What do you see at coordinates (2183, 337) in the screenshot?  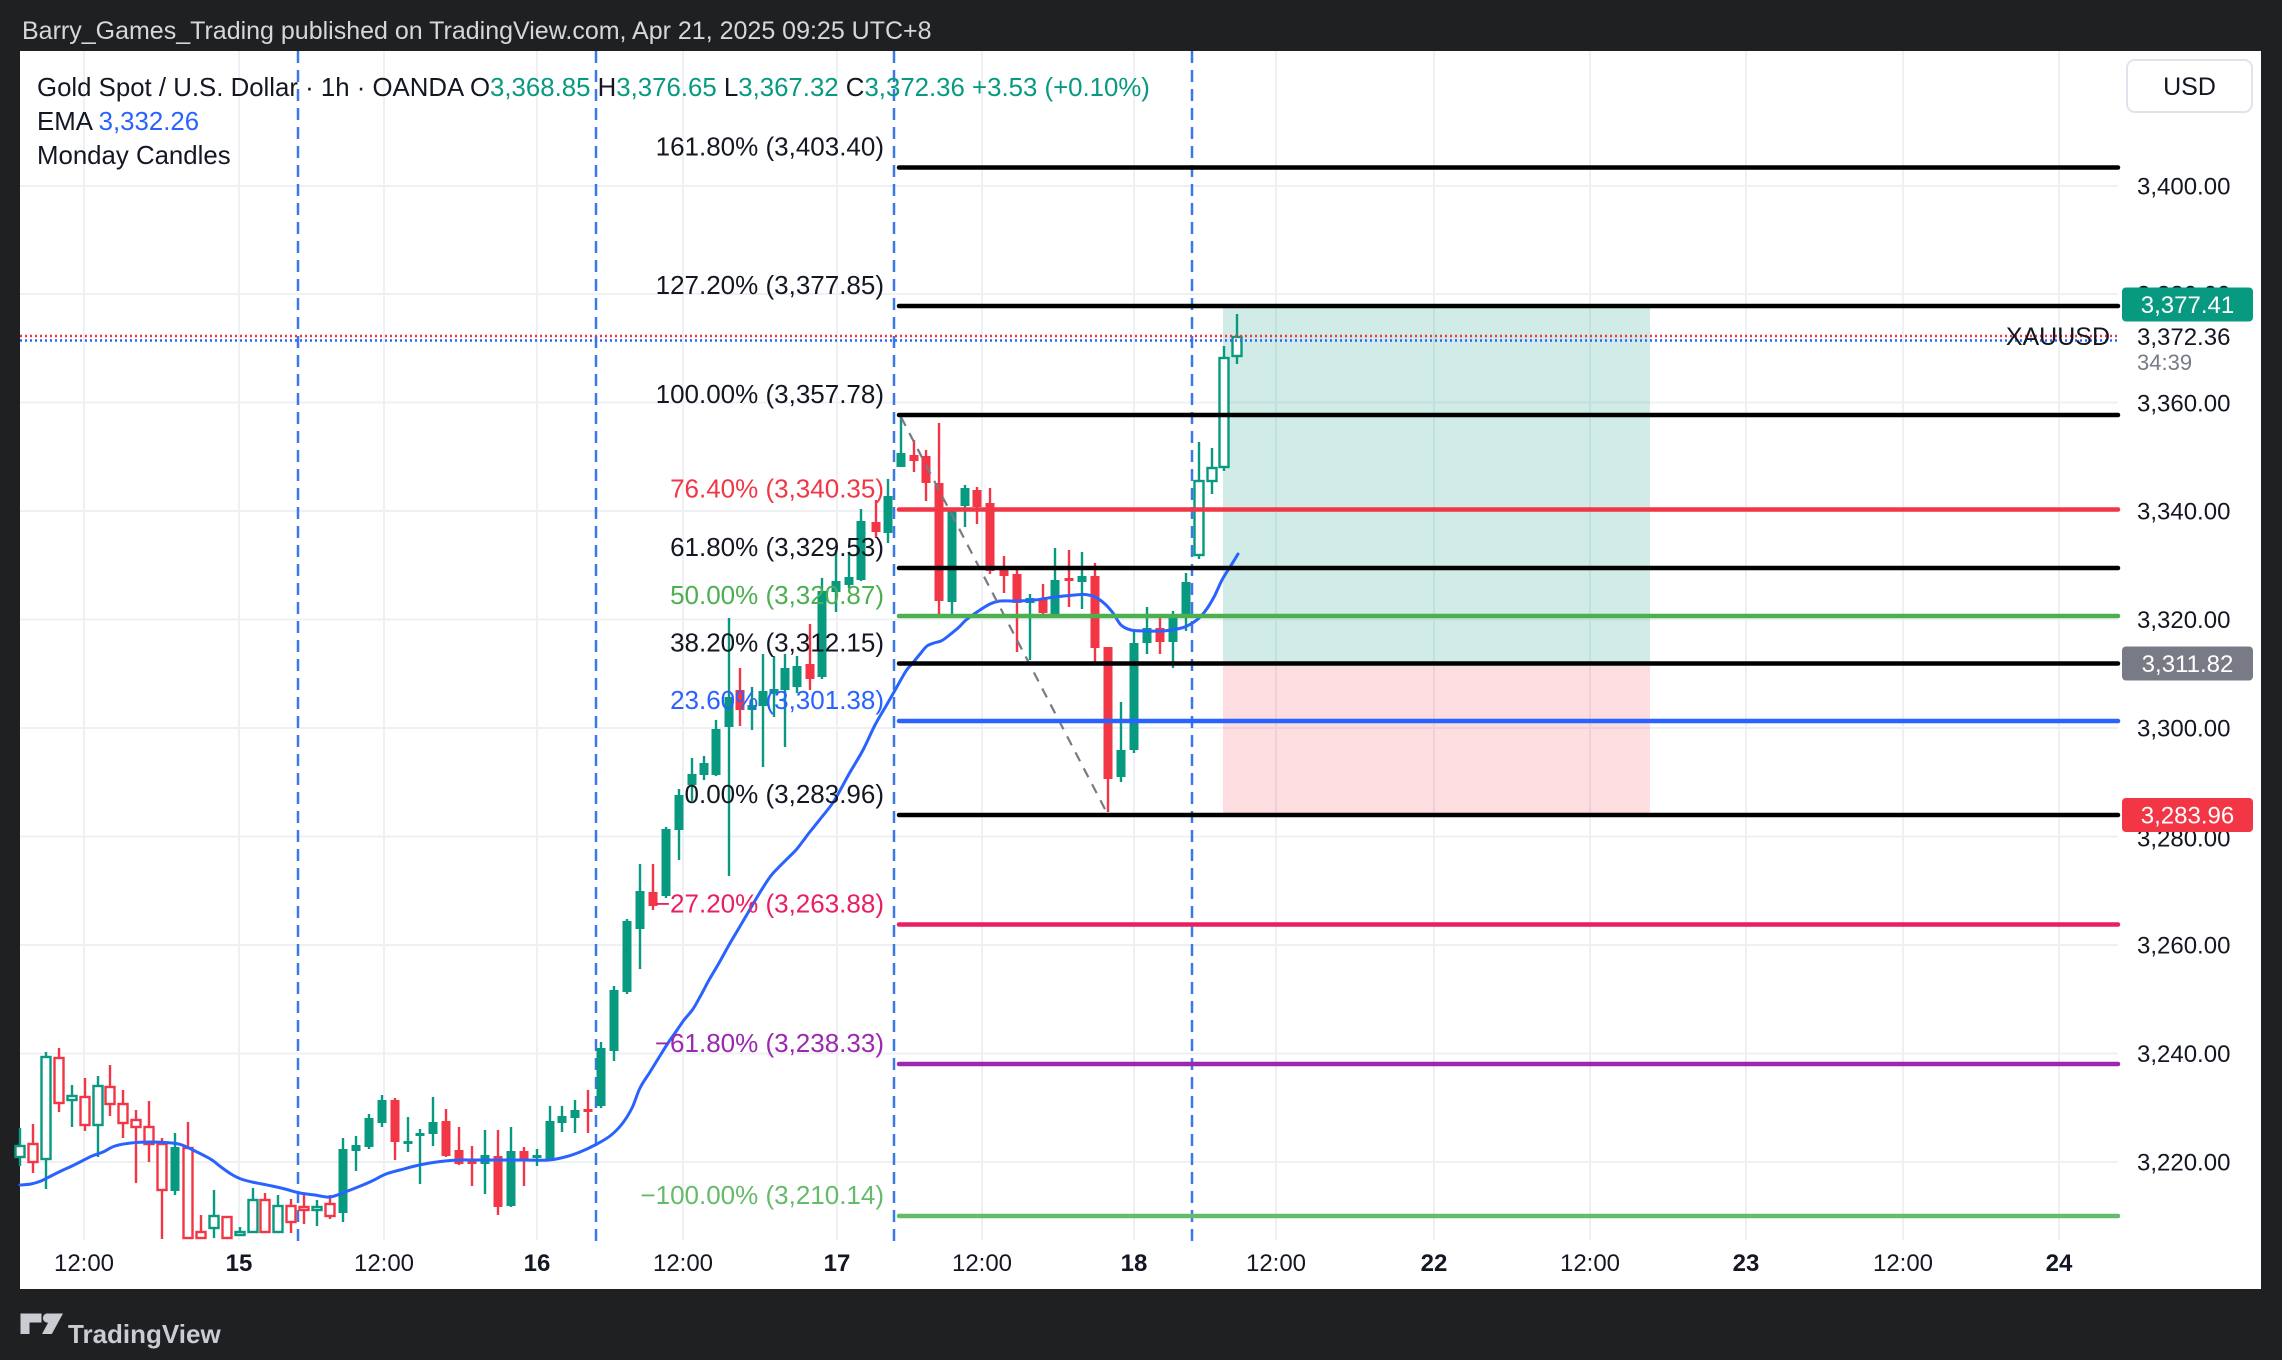 I see `svg-text: 3,372.36` at bounding box center [2183, 337].